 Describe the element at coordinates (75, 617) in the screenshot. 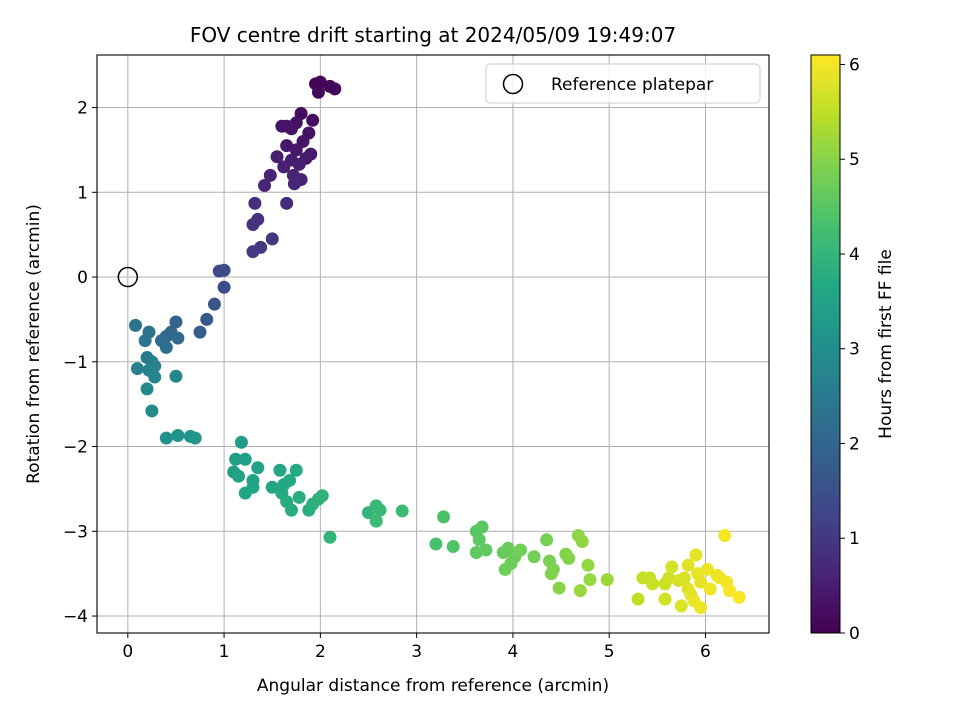

I see `y-tick-label: −4` at that location.